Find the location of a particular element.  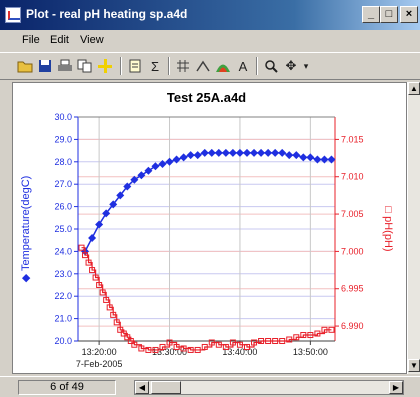

menu-view: View is located at coordinates (92, 40).